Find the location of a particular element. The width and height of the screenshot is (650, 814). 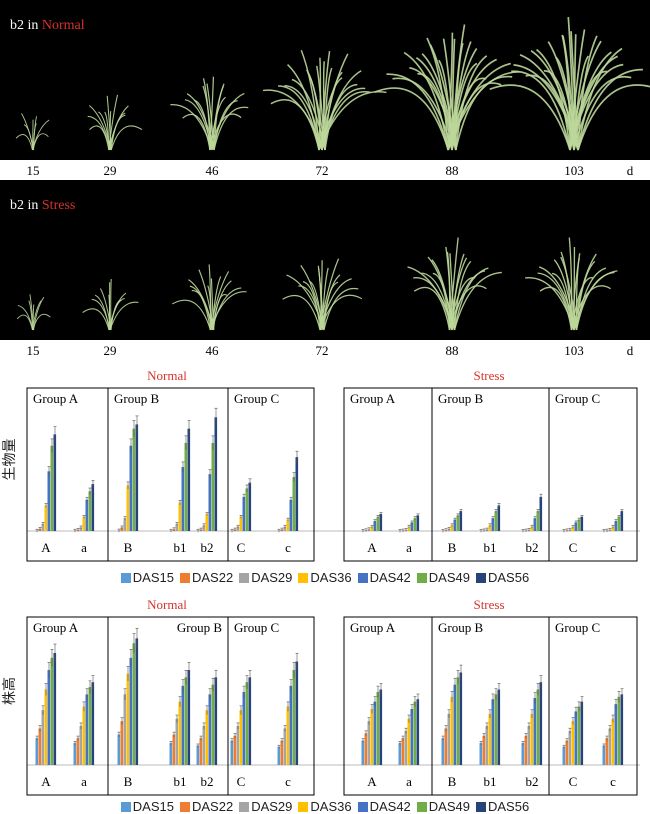

legend-label: DAS22 is located at coordinates (212, 577).